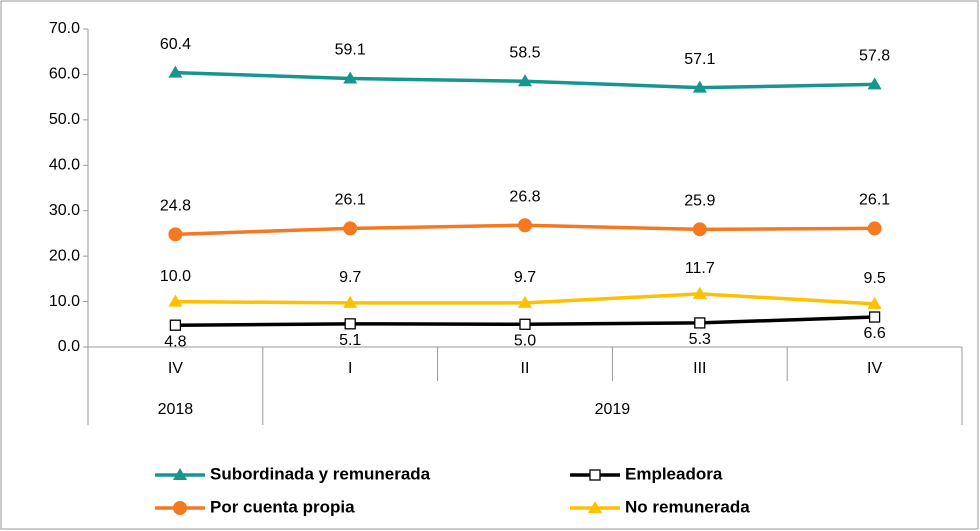 This screenshot has height=531, width=980. Describe the element at coordinates (874, 278) in the screenshot. I see `data-label: 9.5` at that location.